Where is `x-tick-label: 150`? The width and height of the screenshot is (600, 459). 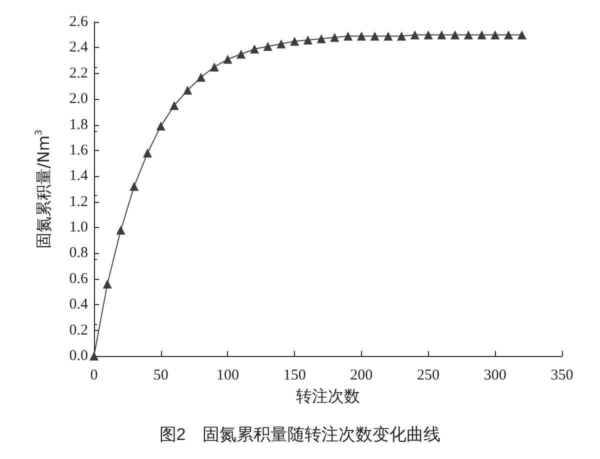
x-tick-label: 150 is located at coordinates (294, 376).